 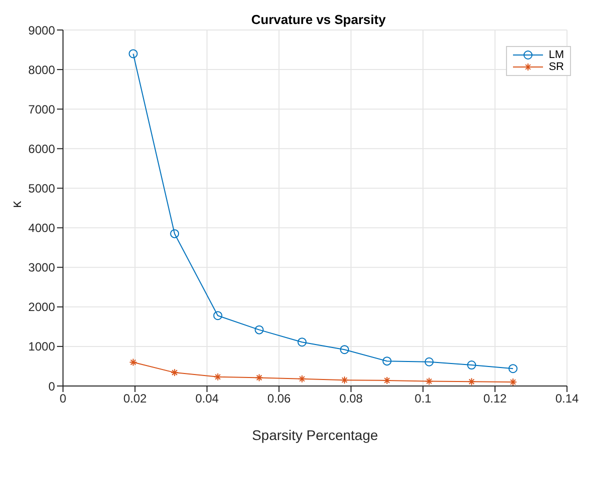 What do you see at coordinates (318, 19) in the screenshot?
I see `chart-title: Curvature vs Sparsity` at bounding box center [318, 19].